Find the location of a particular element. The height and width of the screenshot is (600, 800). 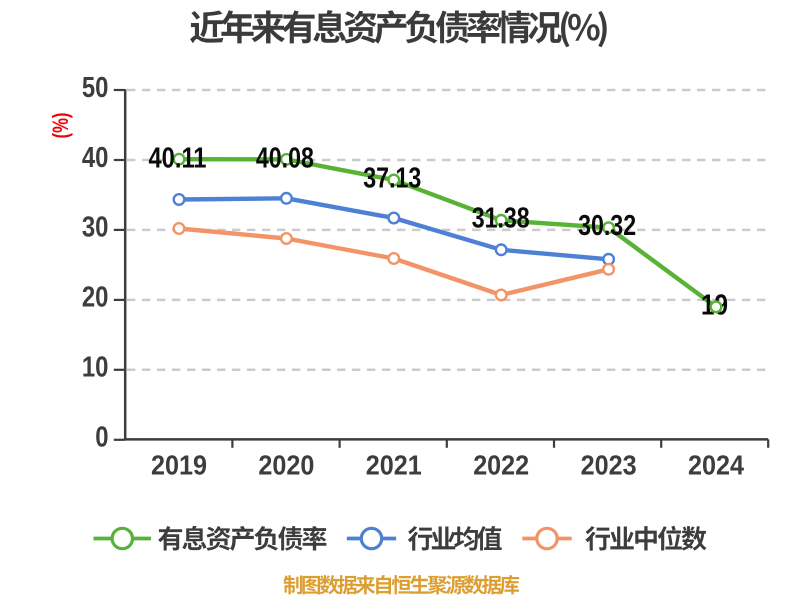

svg-text: 31.38 is located at coordinates (501, 218).